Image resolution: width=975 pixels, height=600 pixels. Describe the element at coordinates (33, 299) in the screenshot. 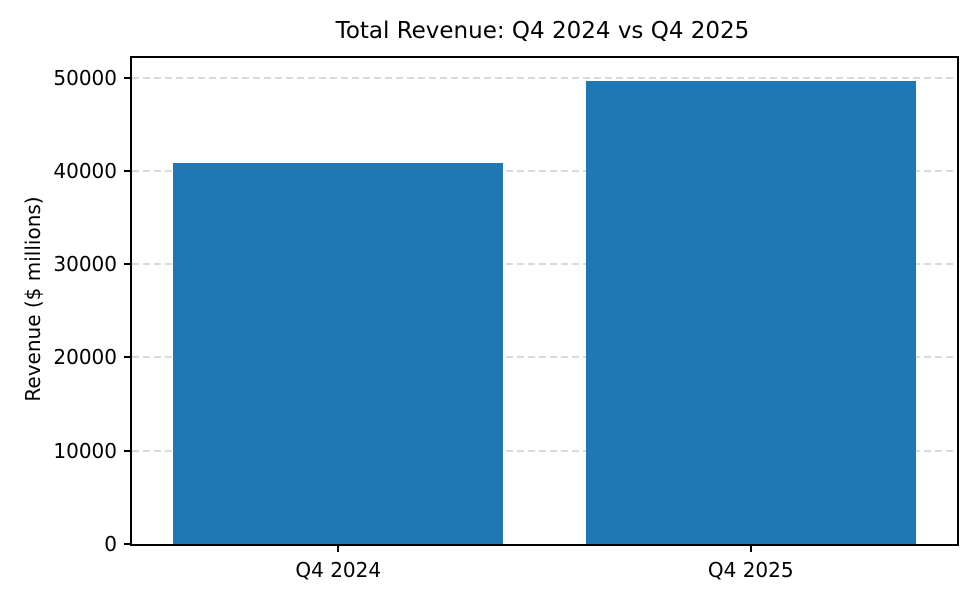

I see `y-axis-label: Revenue ($ millions)` at that location.